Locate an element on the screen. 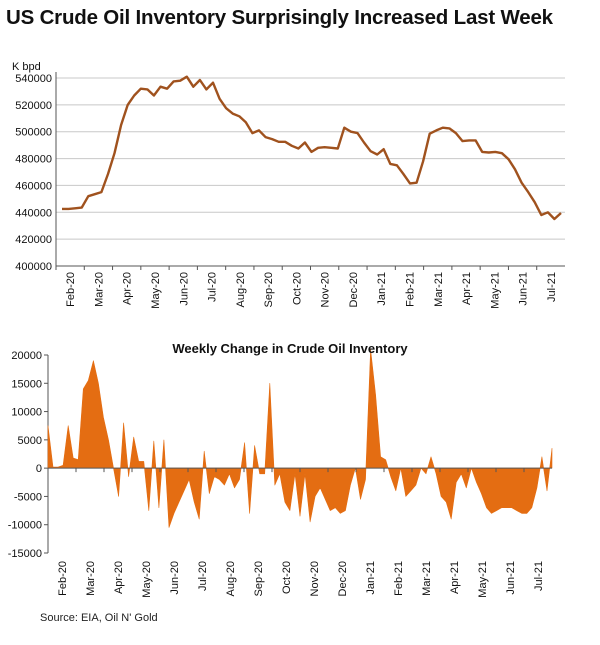 The image size is (600, 645). y-tick-label: 10000 is located at coordinates (26, 413).